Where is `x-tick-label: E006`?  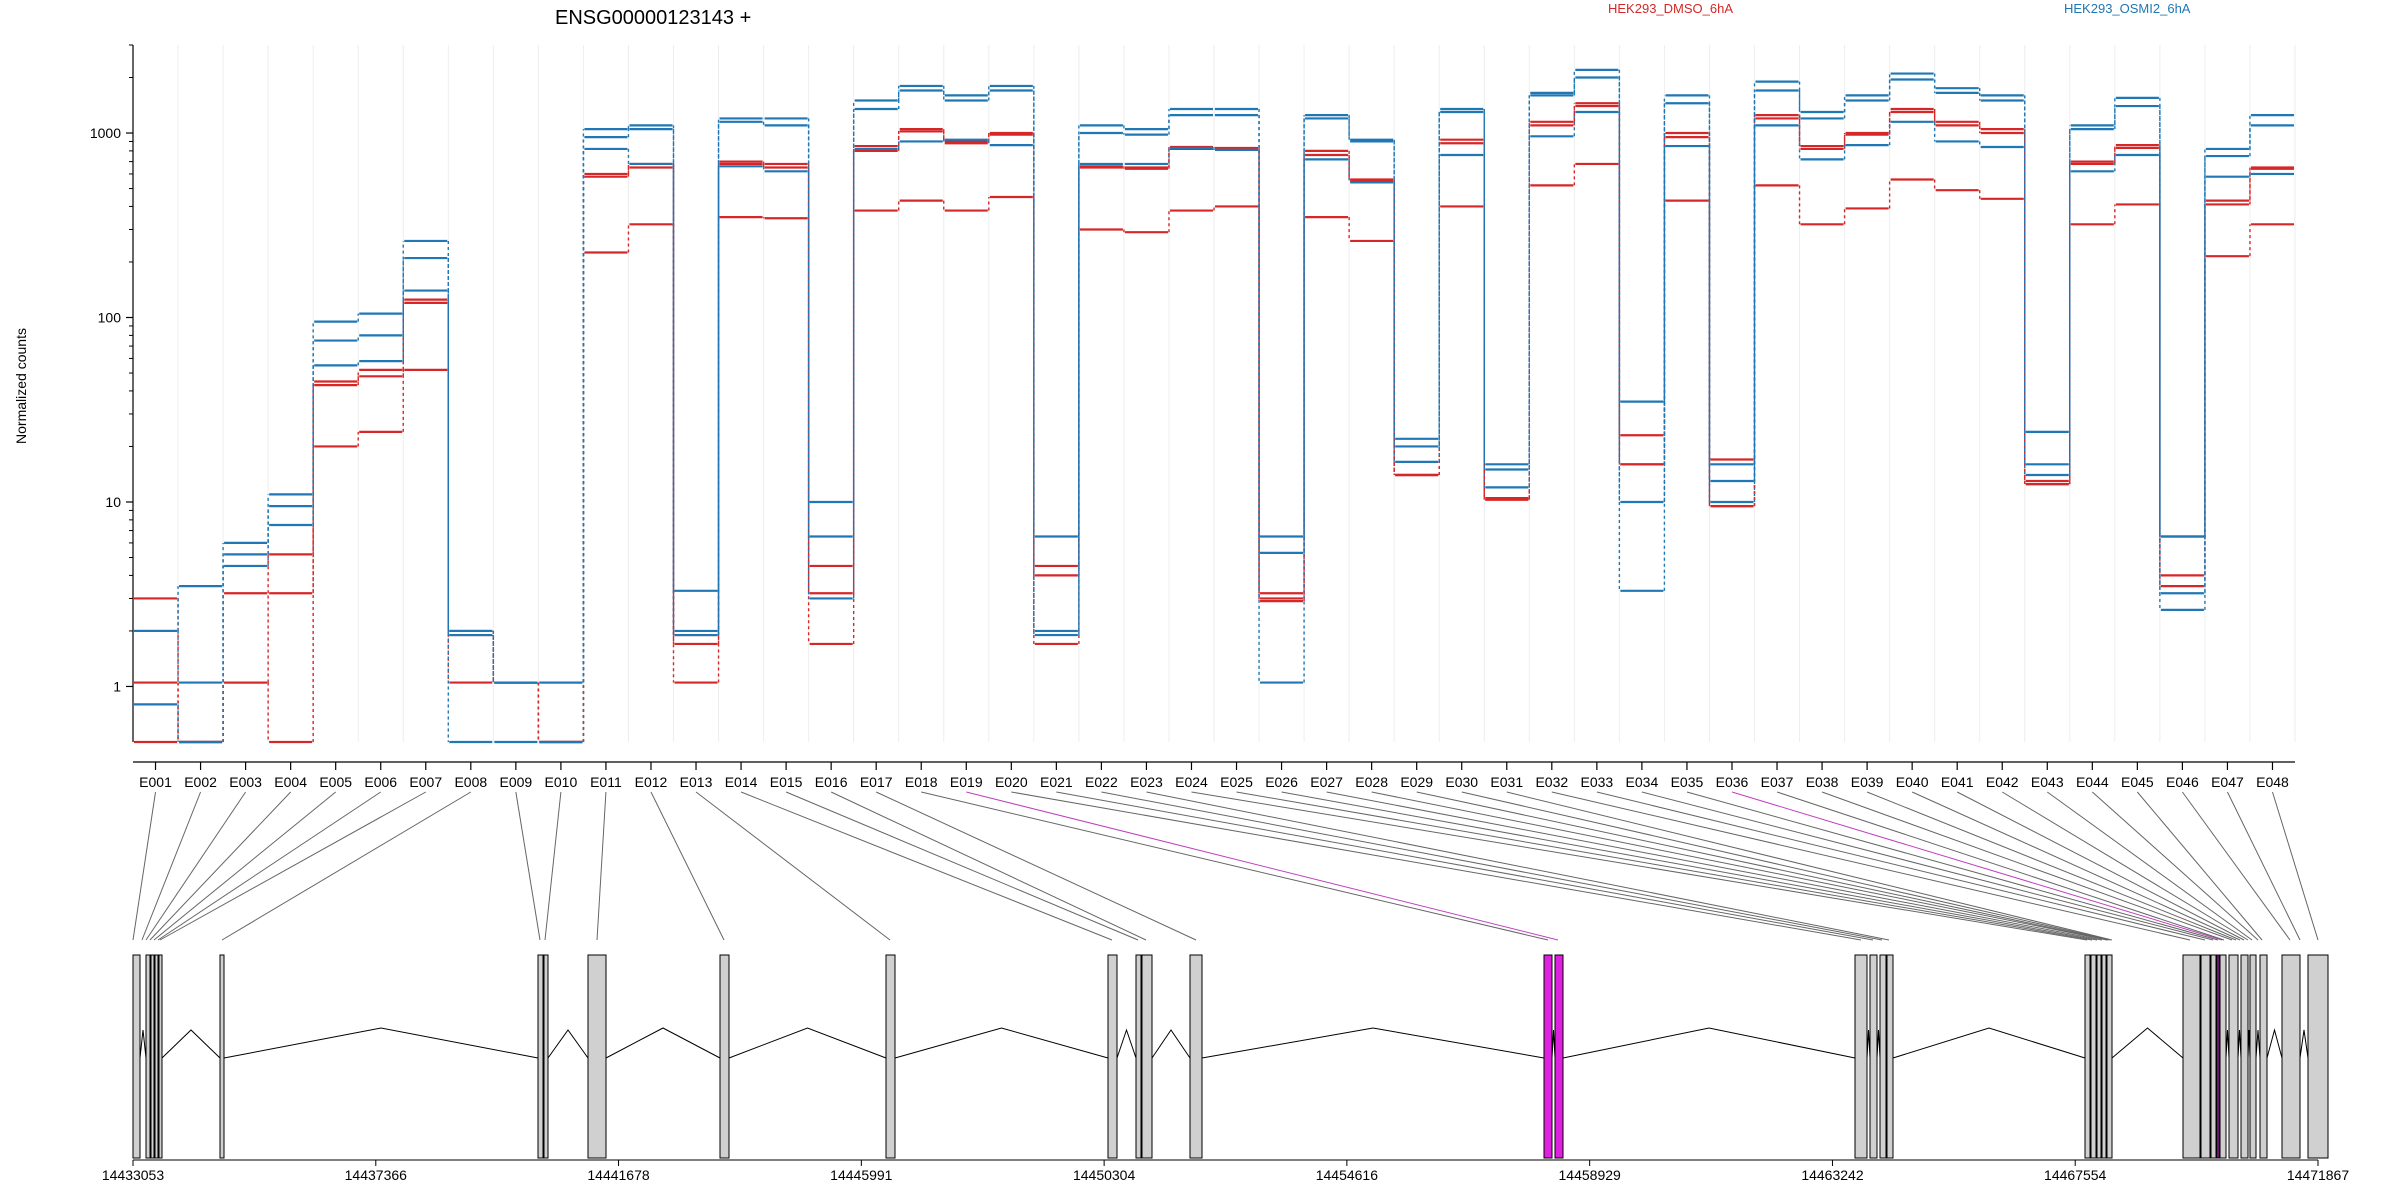 x-tick-label: E006 is located at coordinates (380, 782).